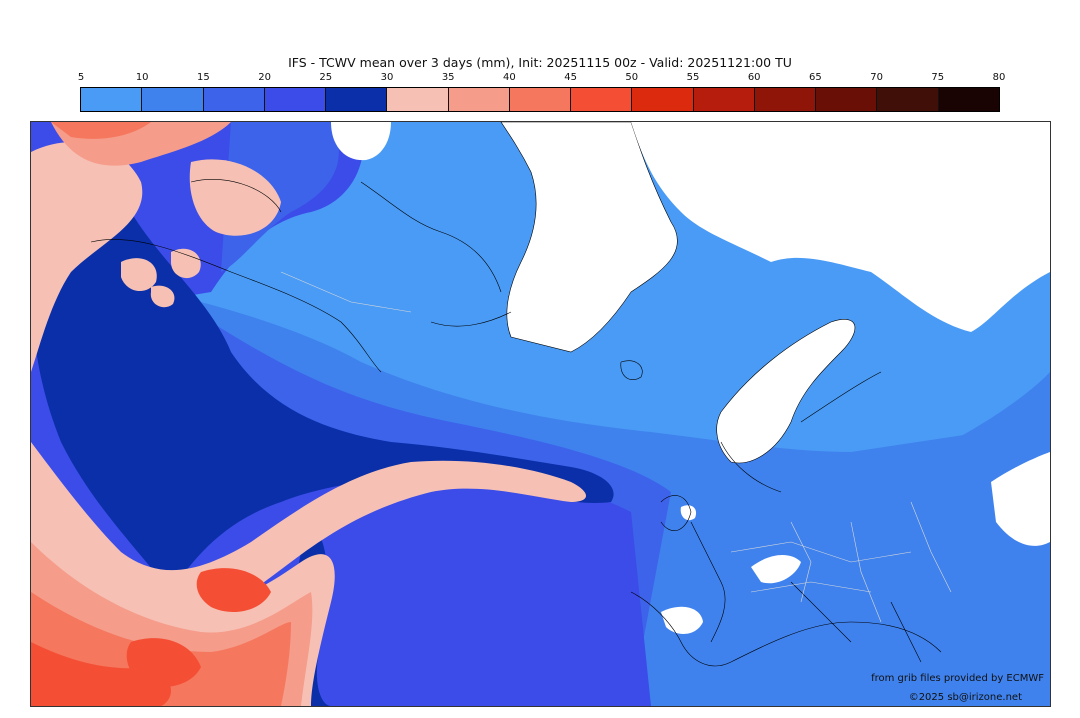  I want to click on field-45-50-blob, so click(233, 590).